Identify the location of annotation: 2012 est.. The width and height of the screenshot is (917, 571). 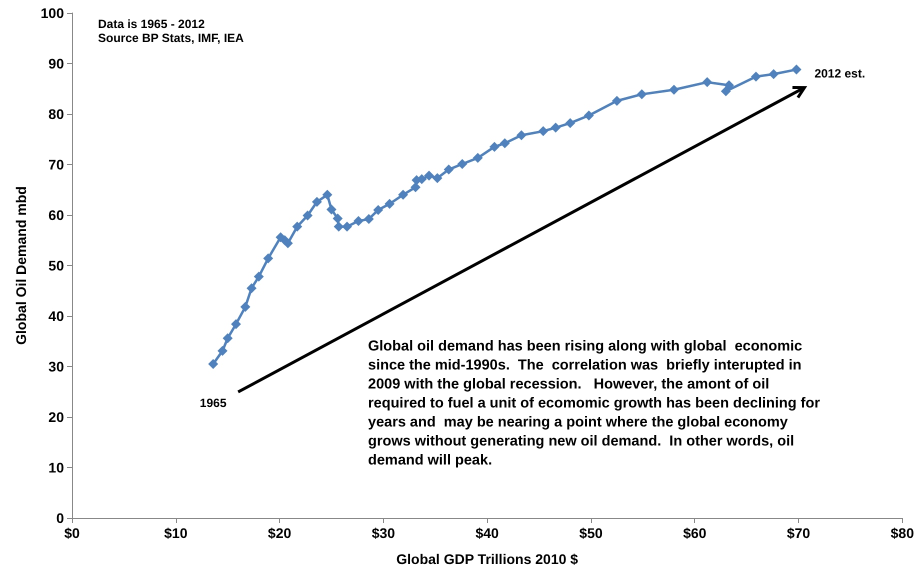
(840, 73).